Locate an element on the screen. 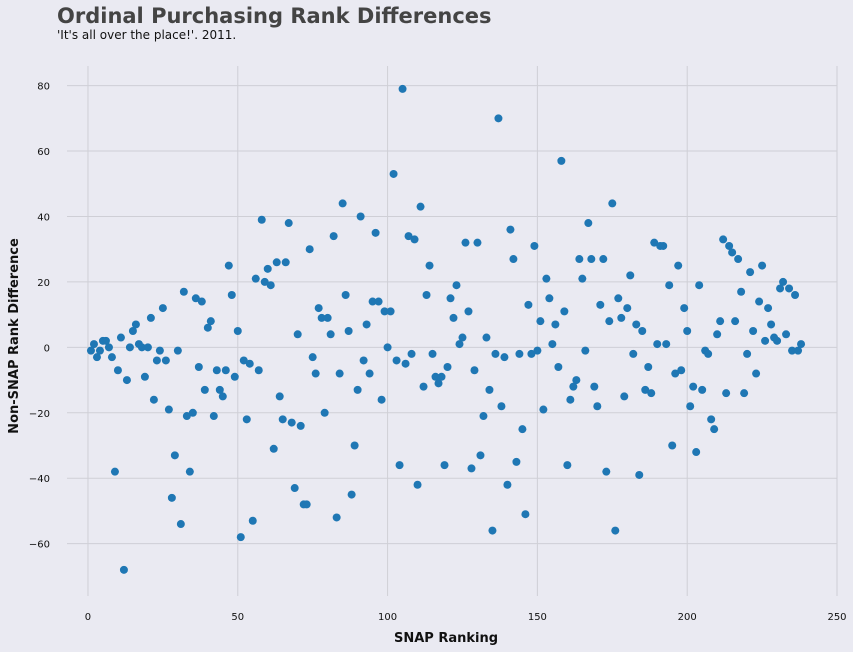 This screenshot has width=853, height=652. x-tick-label: 250 is located at coordinates (836, 617).